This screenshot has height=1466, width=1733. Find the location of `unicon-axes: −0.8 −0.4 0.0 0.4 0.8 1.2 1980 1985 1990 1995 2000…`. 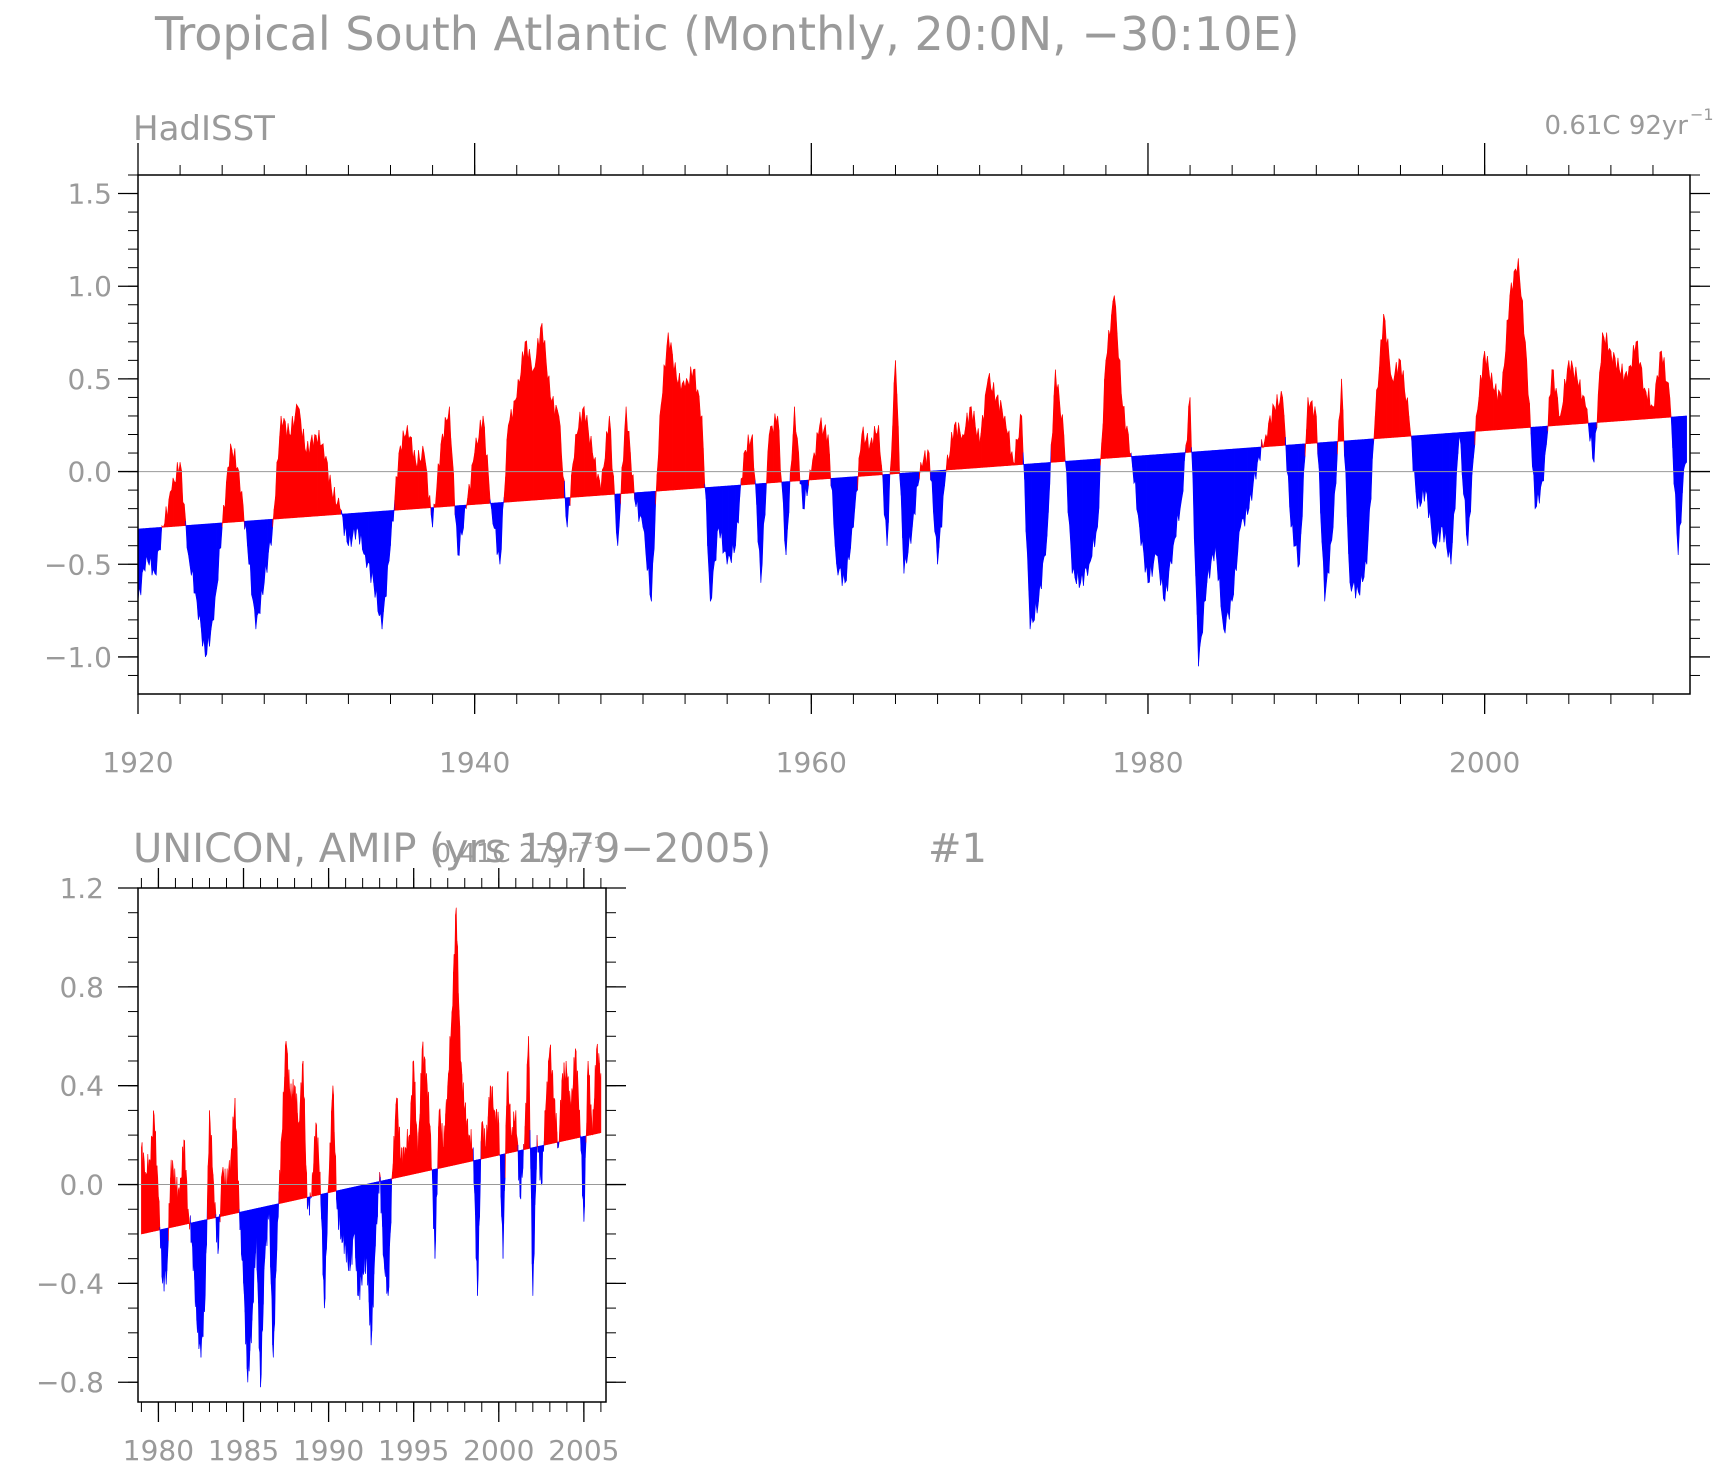

unicon-axes: −0.8 −0.4 0.0 0.4 0.8 1.2 1980 1985 1990 1995 2000… is located at coordinates (331, 1167).